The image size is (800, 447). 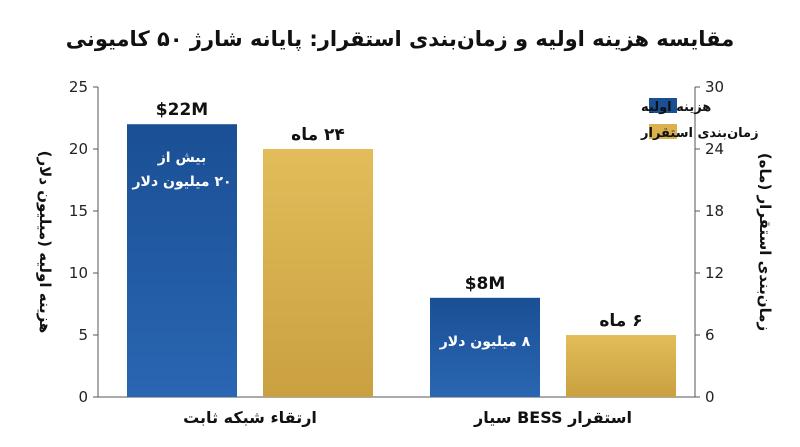 What do you see at coordinates (181, 182) in the screenshot?
I see `bar-cost-inner-label: ۲۰ میلیون دلار` at bounding box center [181, 182].